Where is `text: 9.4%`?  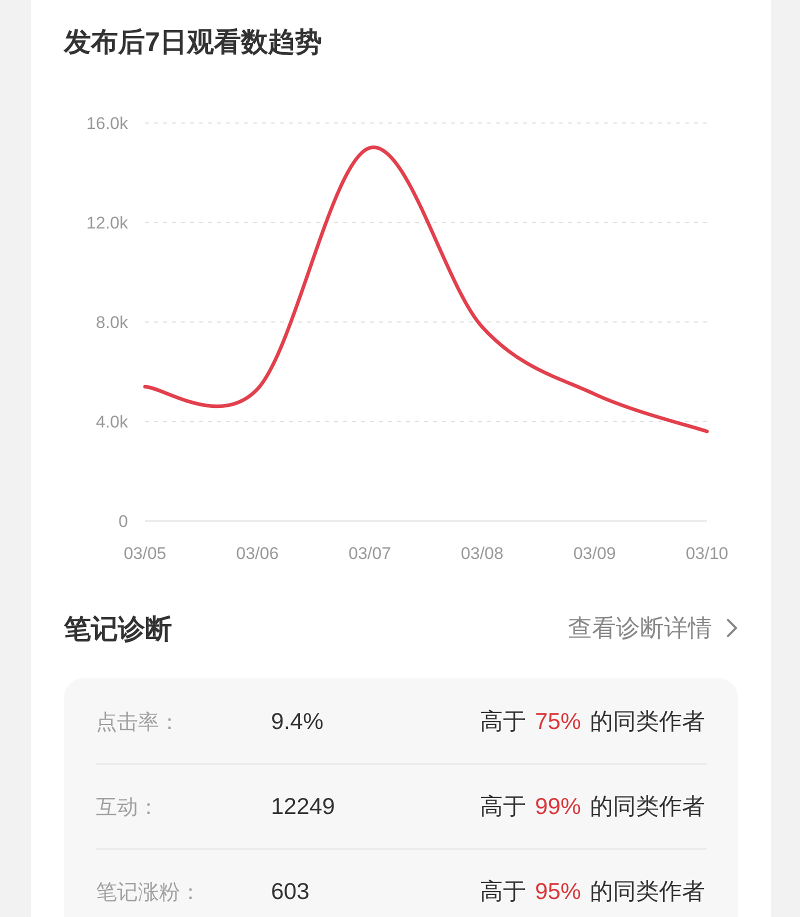 text: 9.4% is located at coordinates (297, 721).